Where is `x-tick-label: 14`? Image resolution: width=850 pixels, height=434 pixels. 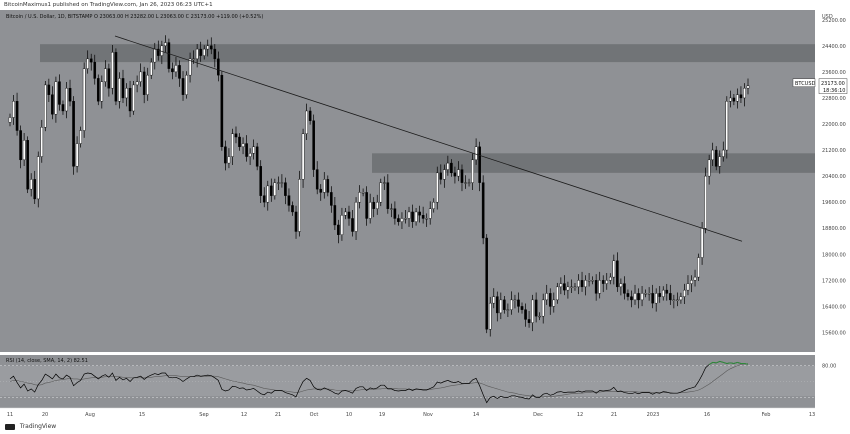 x-tick-label: 14 is located at coordinates (476, 415).